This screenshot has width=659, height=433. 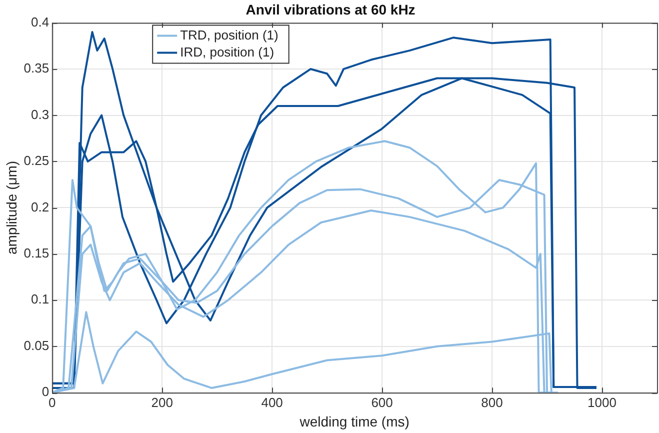 What do you see at coordinates (40, 22) in the screenshot?
I see `y-tick-label: 0.4` at bounding box center [40, 22].